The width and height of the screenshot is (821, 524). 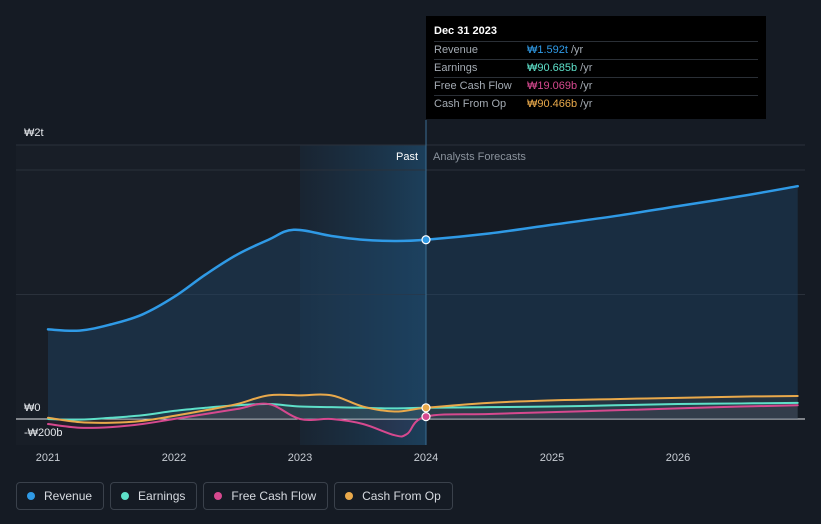 I want to click on tooltip-row-label: Earnings, so click(x=456, y=68).